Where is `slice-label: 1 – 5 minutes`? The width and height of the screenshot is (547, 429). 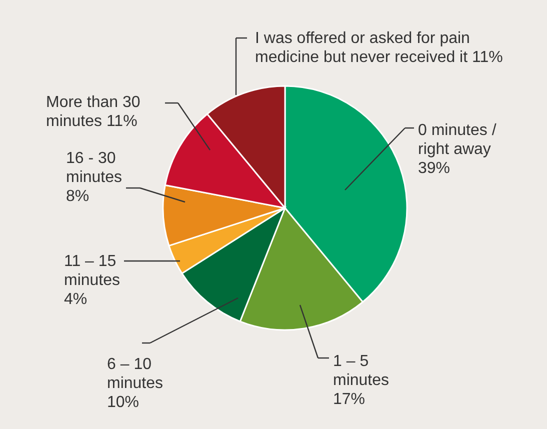 slice-label: 1 – 5 minutes is located at coordinates (361, 371).